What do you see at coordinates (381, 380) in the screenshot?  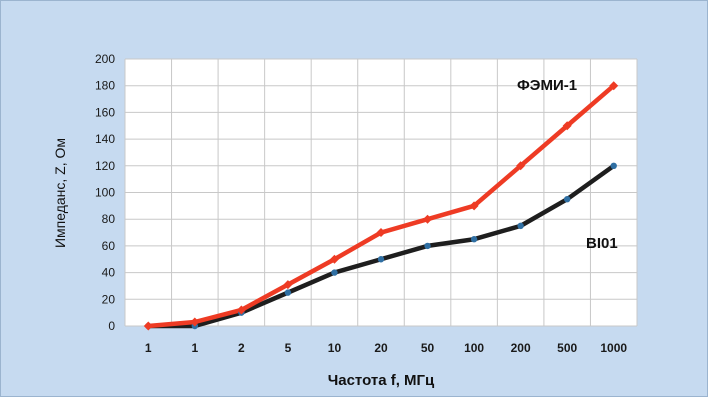 I see `x-axis-title: Частота f, МГц` at bounding box center [381, 380].